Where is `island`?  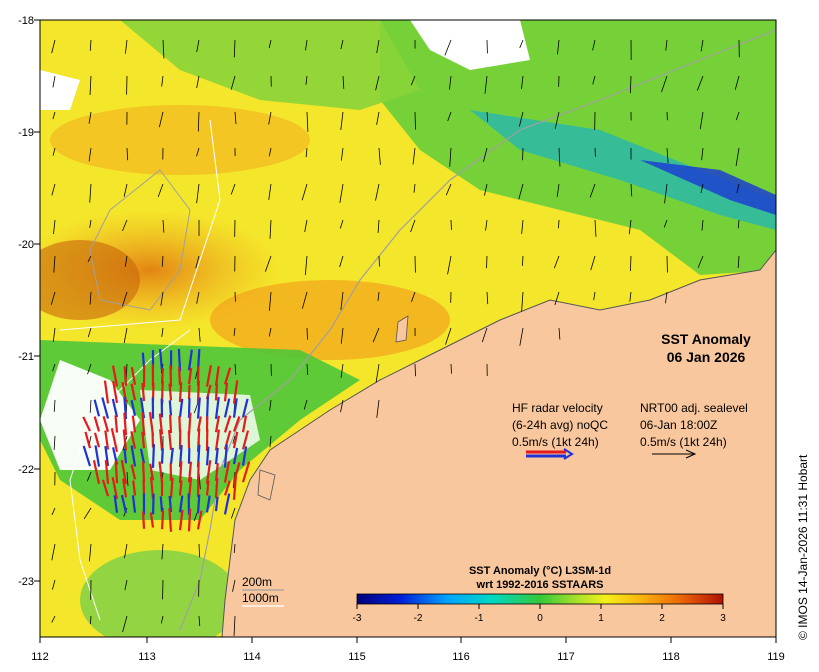
island is located at coordinates (402, 329).